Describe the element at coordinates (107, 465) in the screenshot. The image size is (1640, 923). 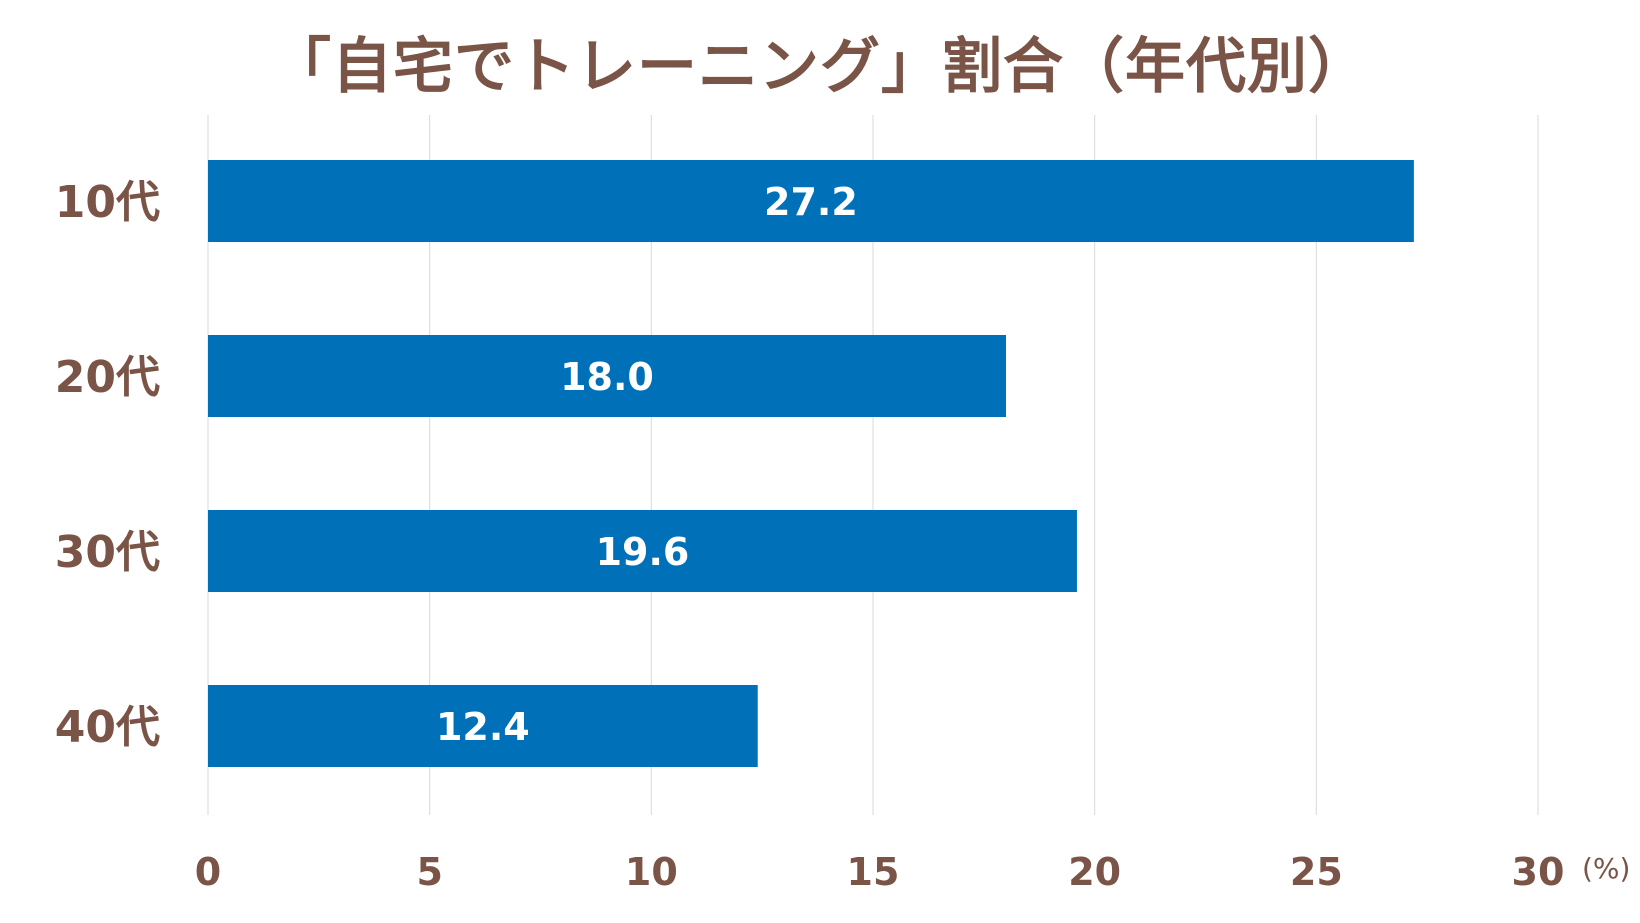
I see `category-labels: 10代 20代 30代 40代` at that location.